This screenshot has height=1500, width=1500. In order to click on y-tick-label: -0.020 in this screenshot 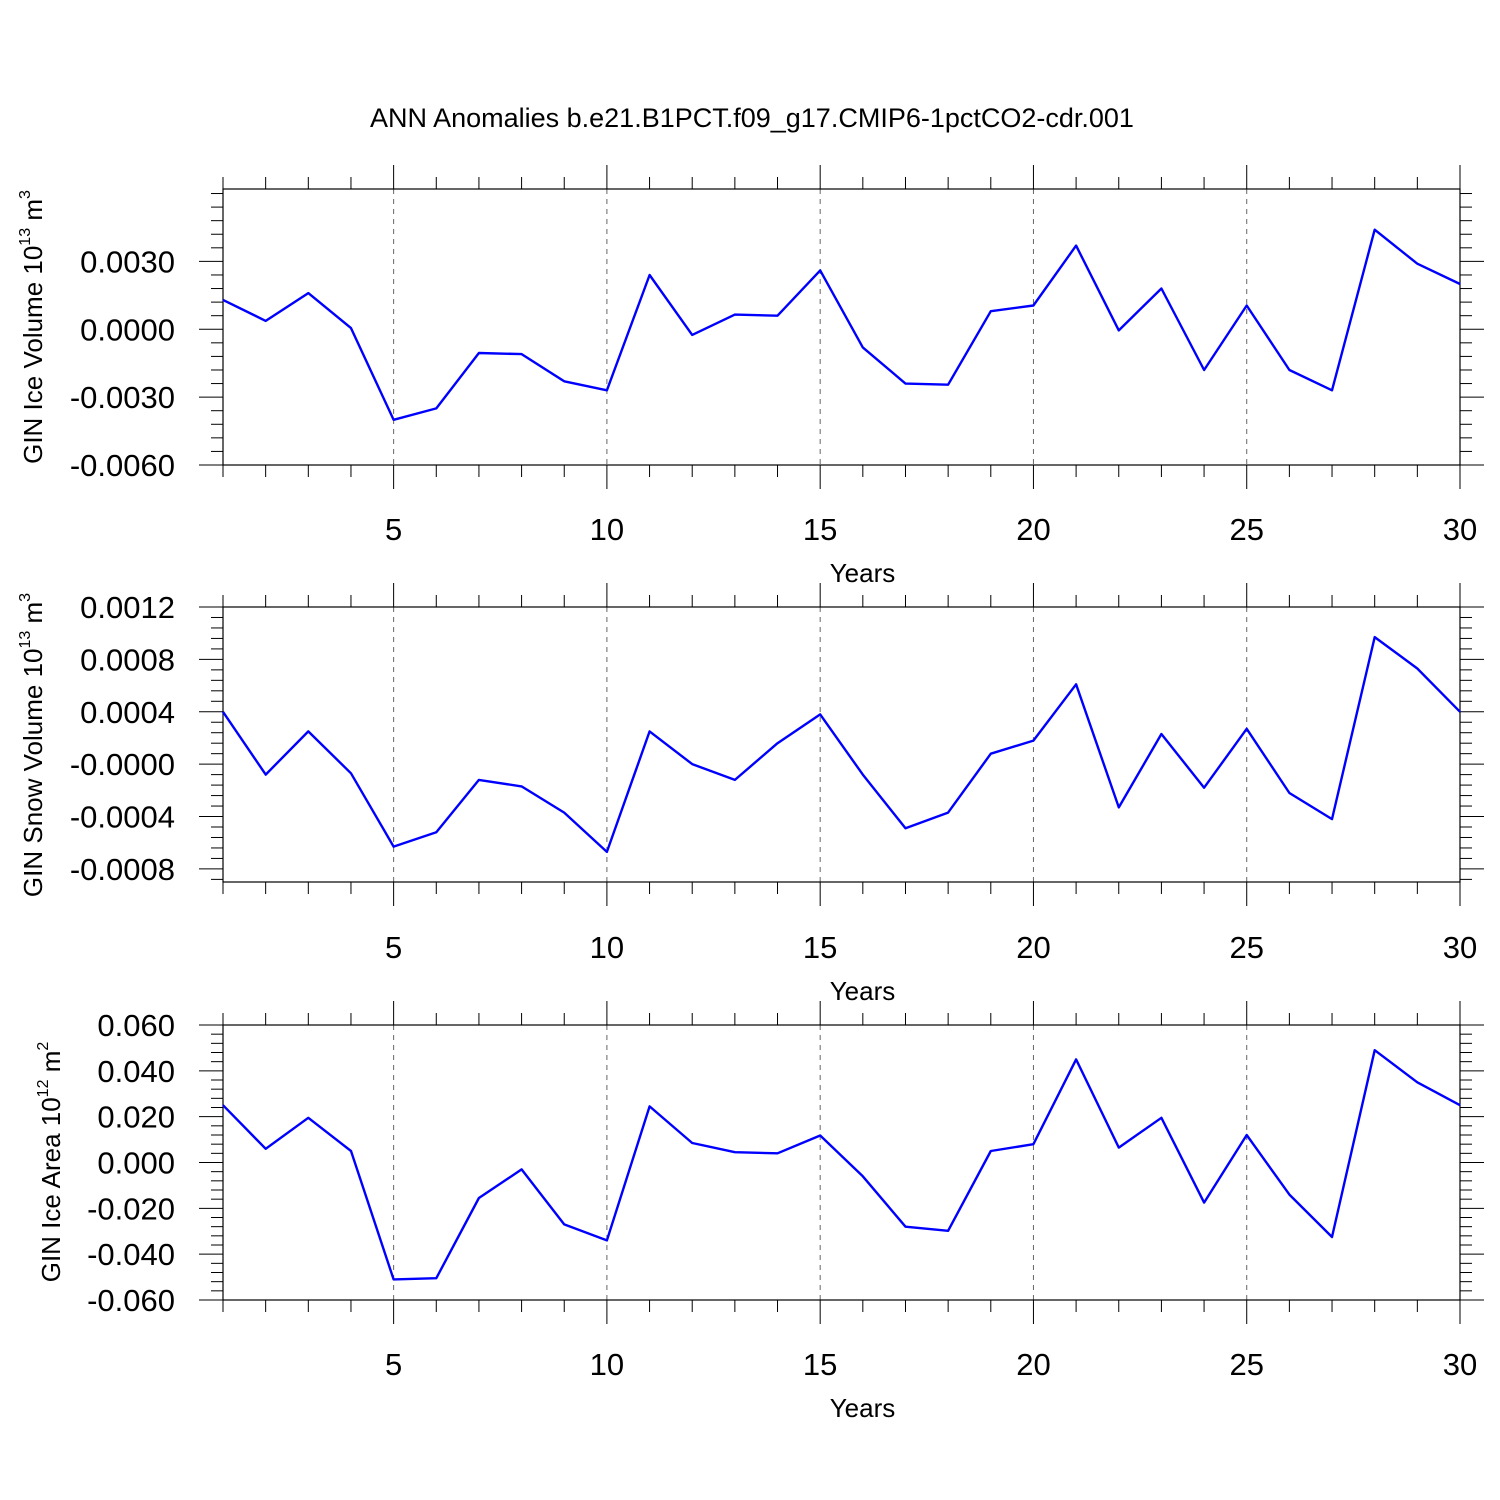, I will do `click(131, 1208)`.